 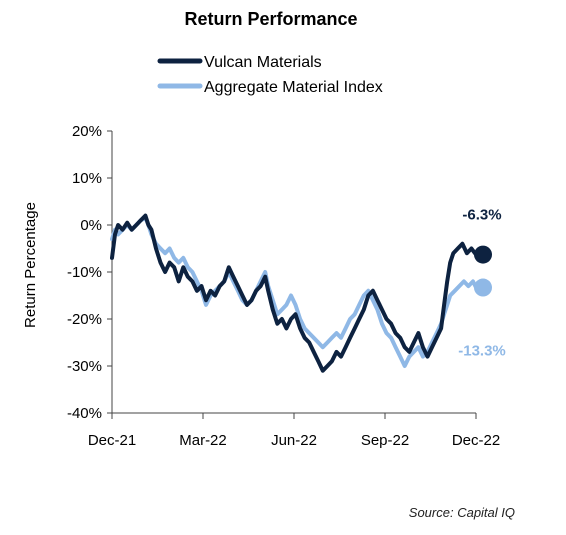 I want to click on y-tick-label: -30%, so click(x=84, y=366).